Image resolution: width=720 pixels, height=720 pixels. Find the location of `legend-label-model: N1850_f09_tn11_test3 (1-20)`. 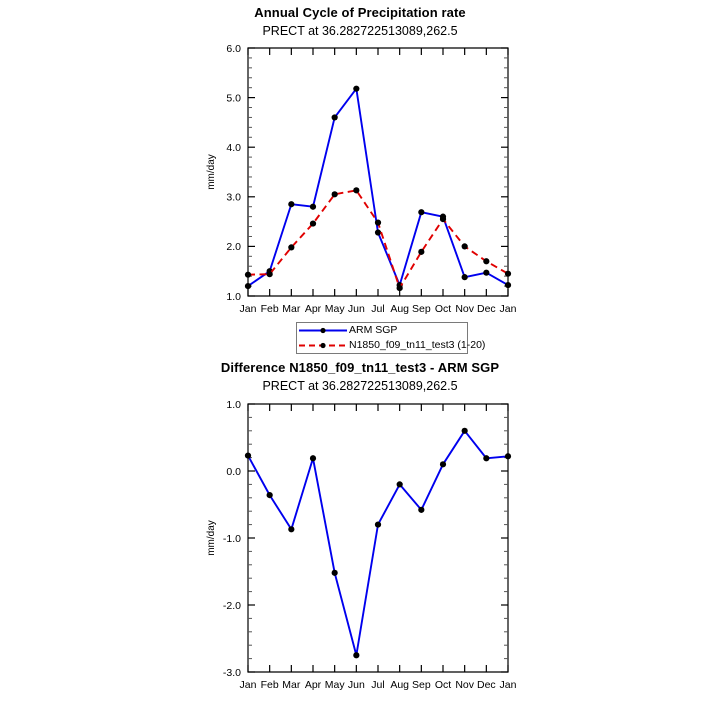

legend-label-model: N1850_f09_tn11_test3 (1-20) is located at coordinates (417, 345).